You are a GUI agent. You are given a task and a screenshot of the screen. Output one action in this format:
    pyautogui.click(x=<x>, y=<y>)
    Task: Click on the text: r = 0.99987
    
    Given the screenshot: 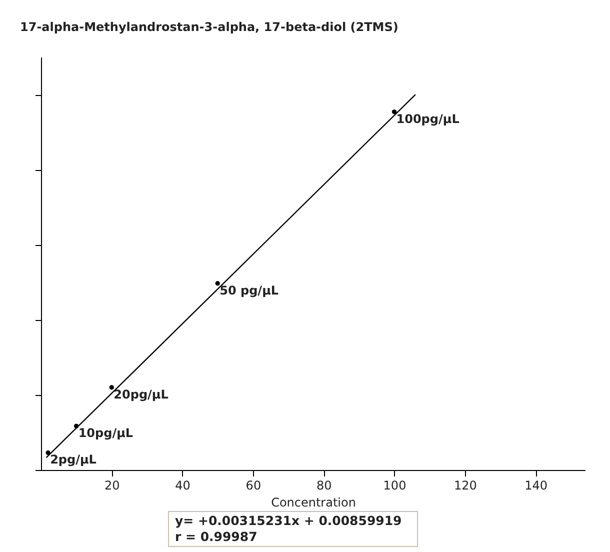 What is the action you would take?
    pyautogui.click(x=216, y=537)
    